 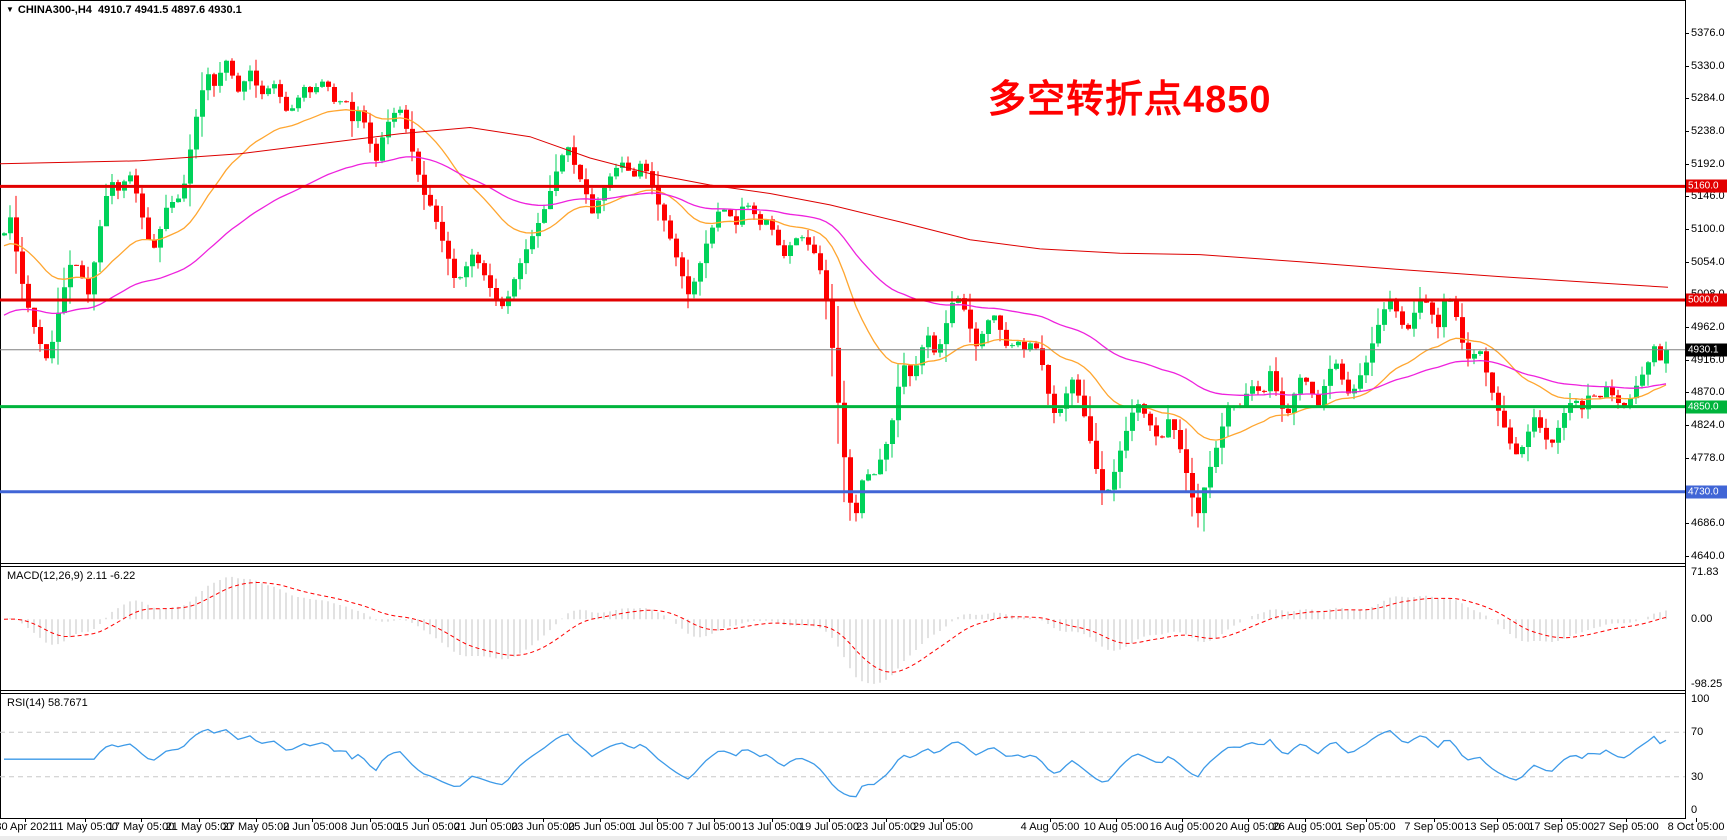 What do you see at coordinates (843, 818) in the screenshot?
I see `rsi-pane-bottom-border` at bounding box center [843, 818].